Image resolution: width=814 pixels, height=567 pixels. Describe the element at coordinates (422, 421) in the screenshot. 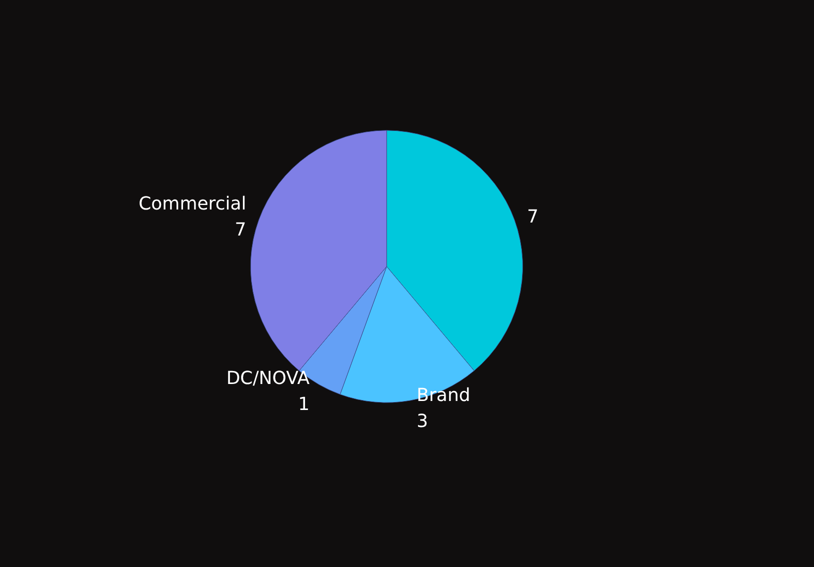

I see `data-label: 3` at that location.